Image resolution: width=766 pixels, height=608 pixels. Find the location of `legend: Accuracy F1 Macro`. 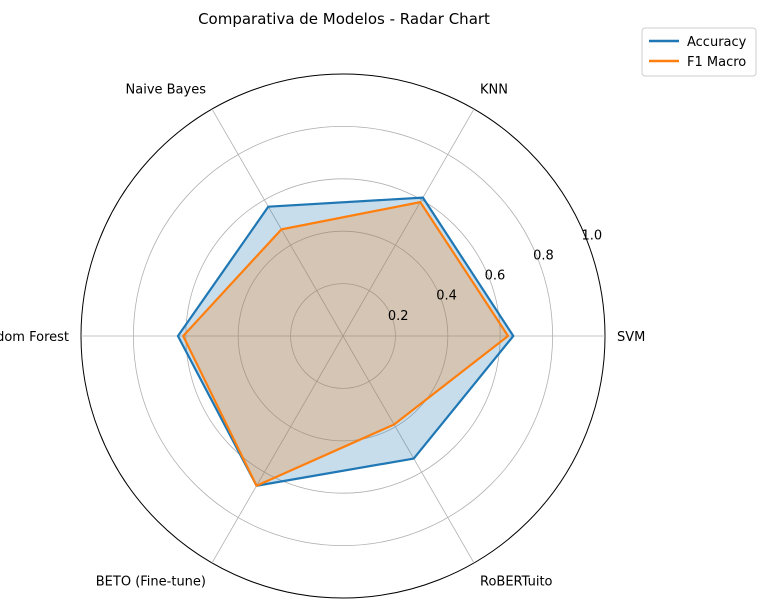

legend: Accuracy F1 Macro is located at coordinates (699, 52).